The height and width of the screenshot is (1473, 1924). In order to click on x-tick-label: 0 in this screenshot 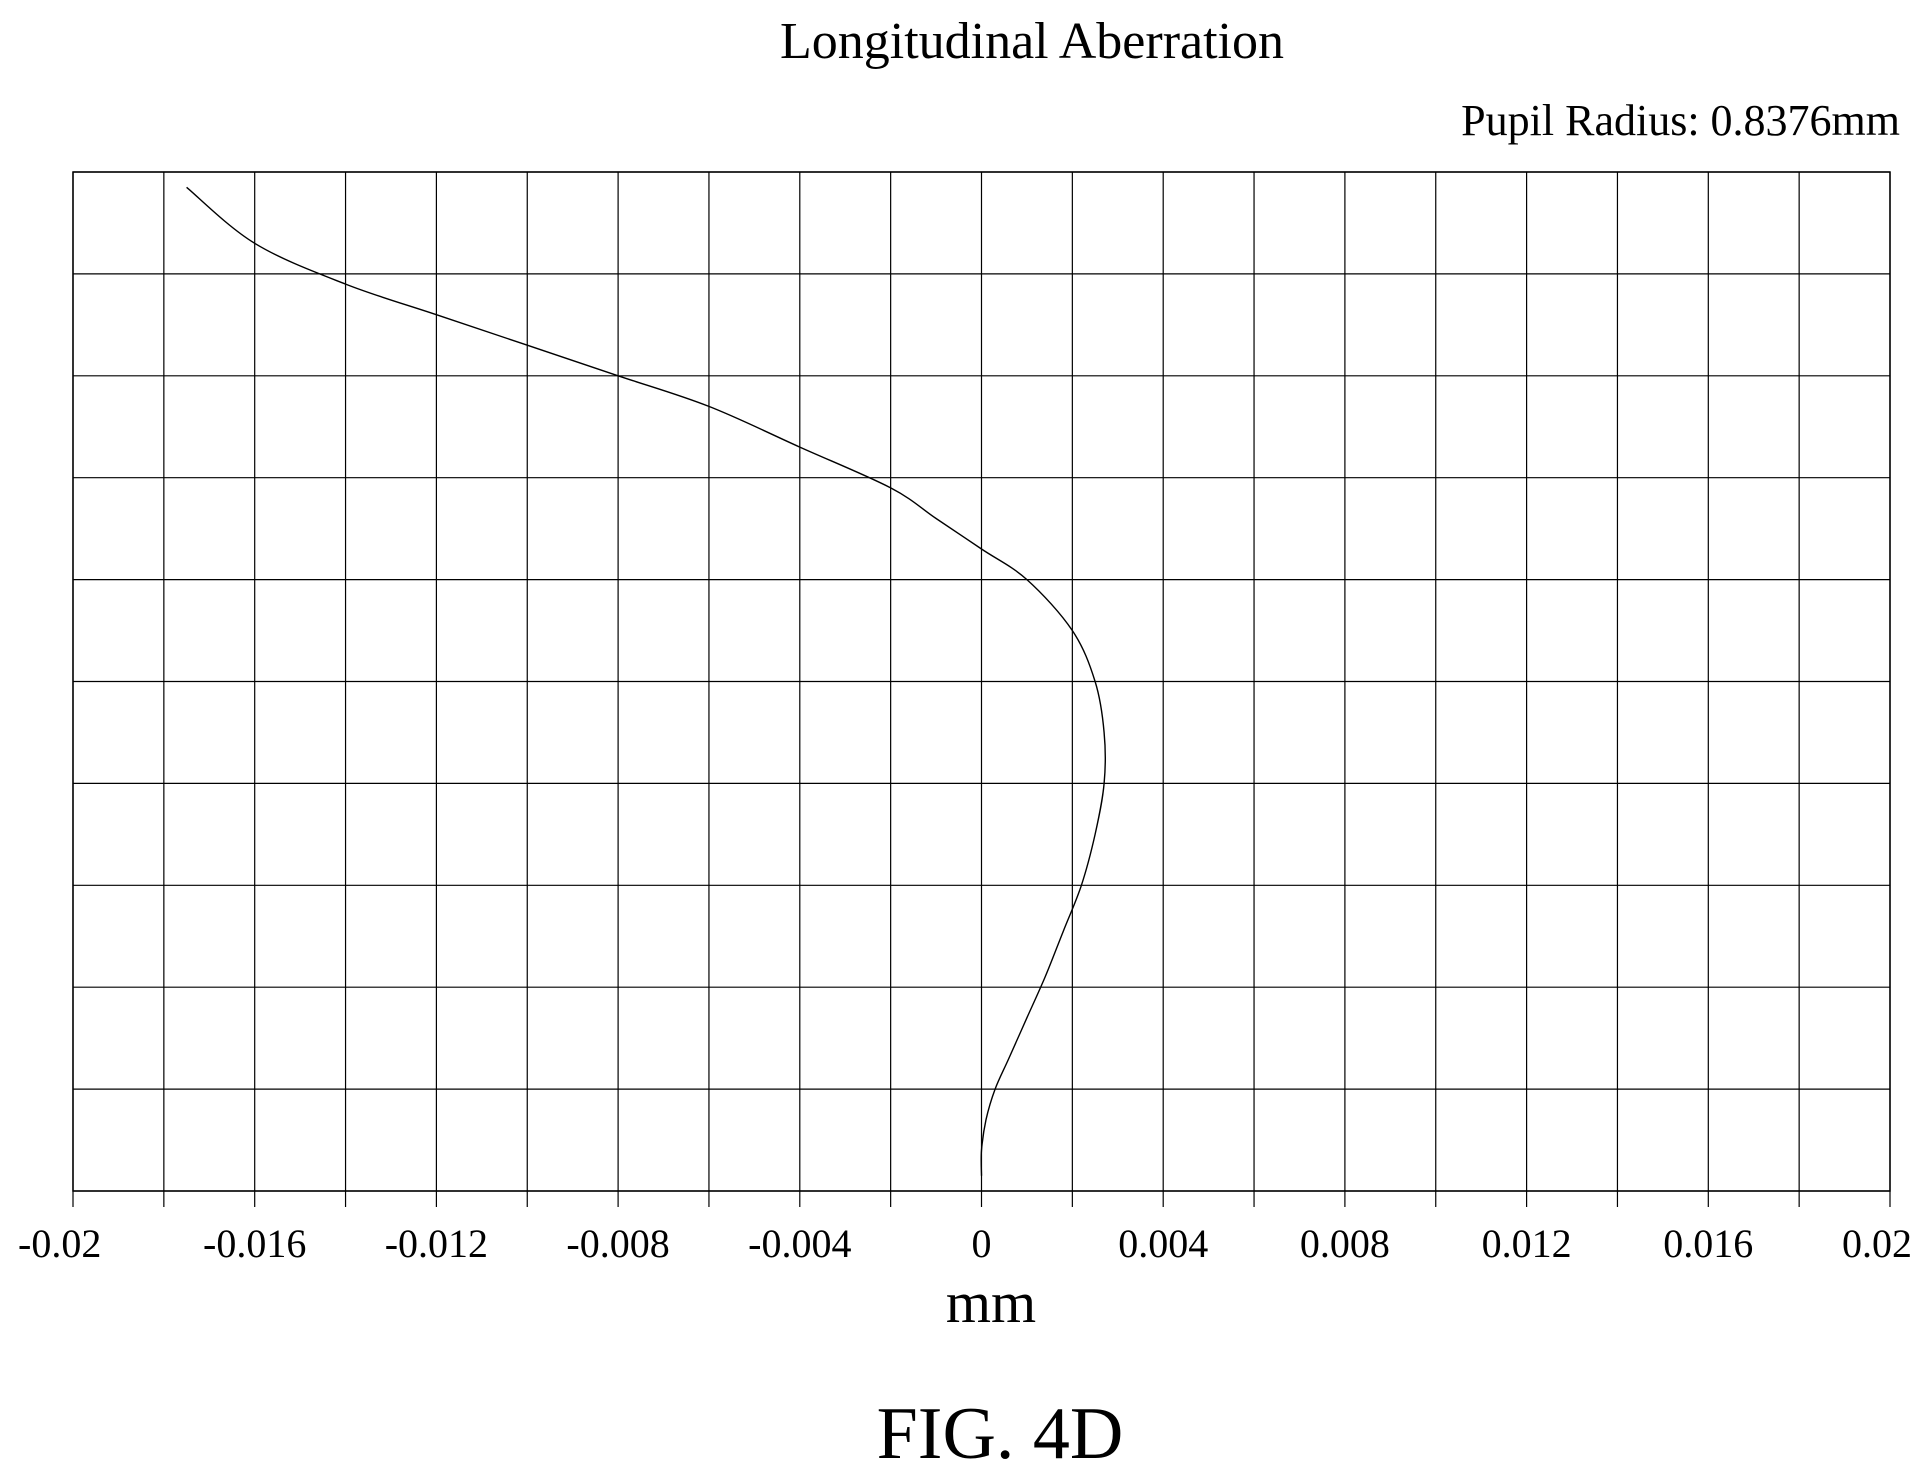, I will do `click(982, 1243)`.